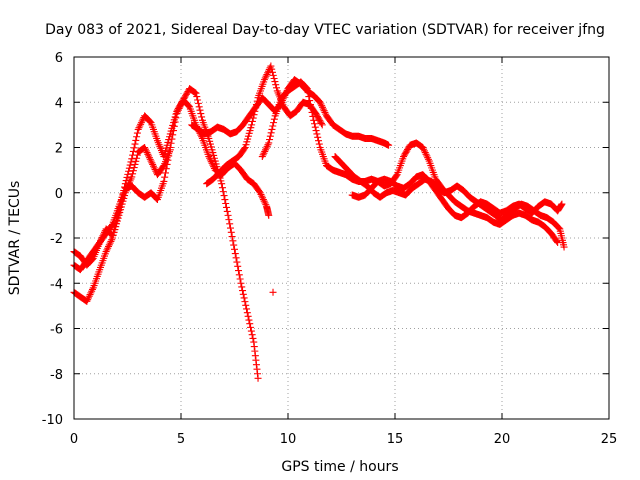  What do you see at coordinates (59, 149) in the screenshot?
I see `y-tick-label: 2` at bounding box center [59, 149].